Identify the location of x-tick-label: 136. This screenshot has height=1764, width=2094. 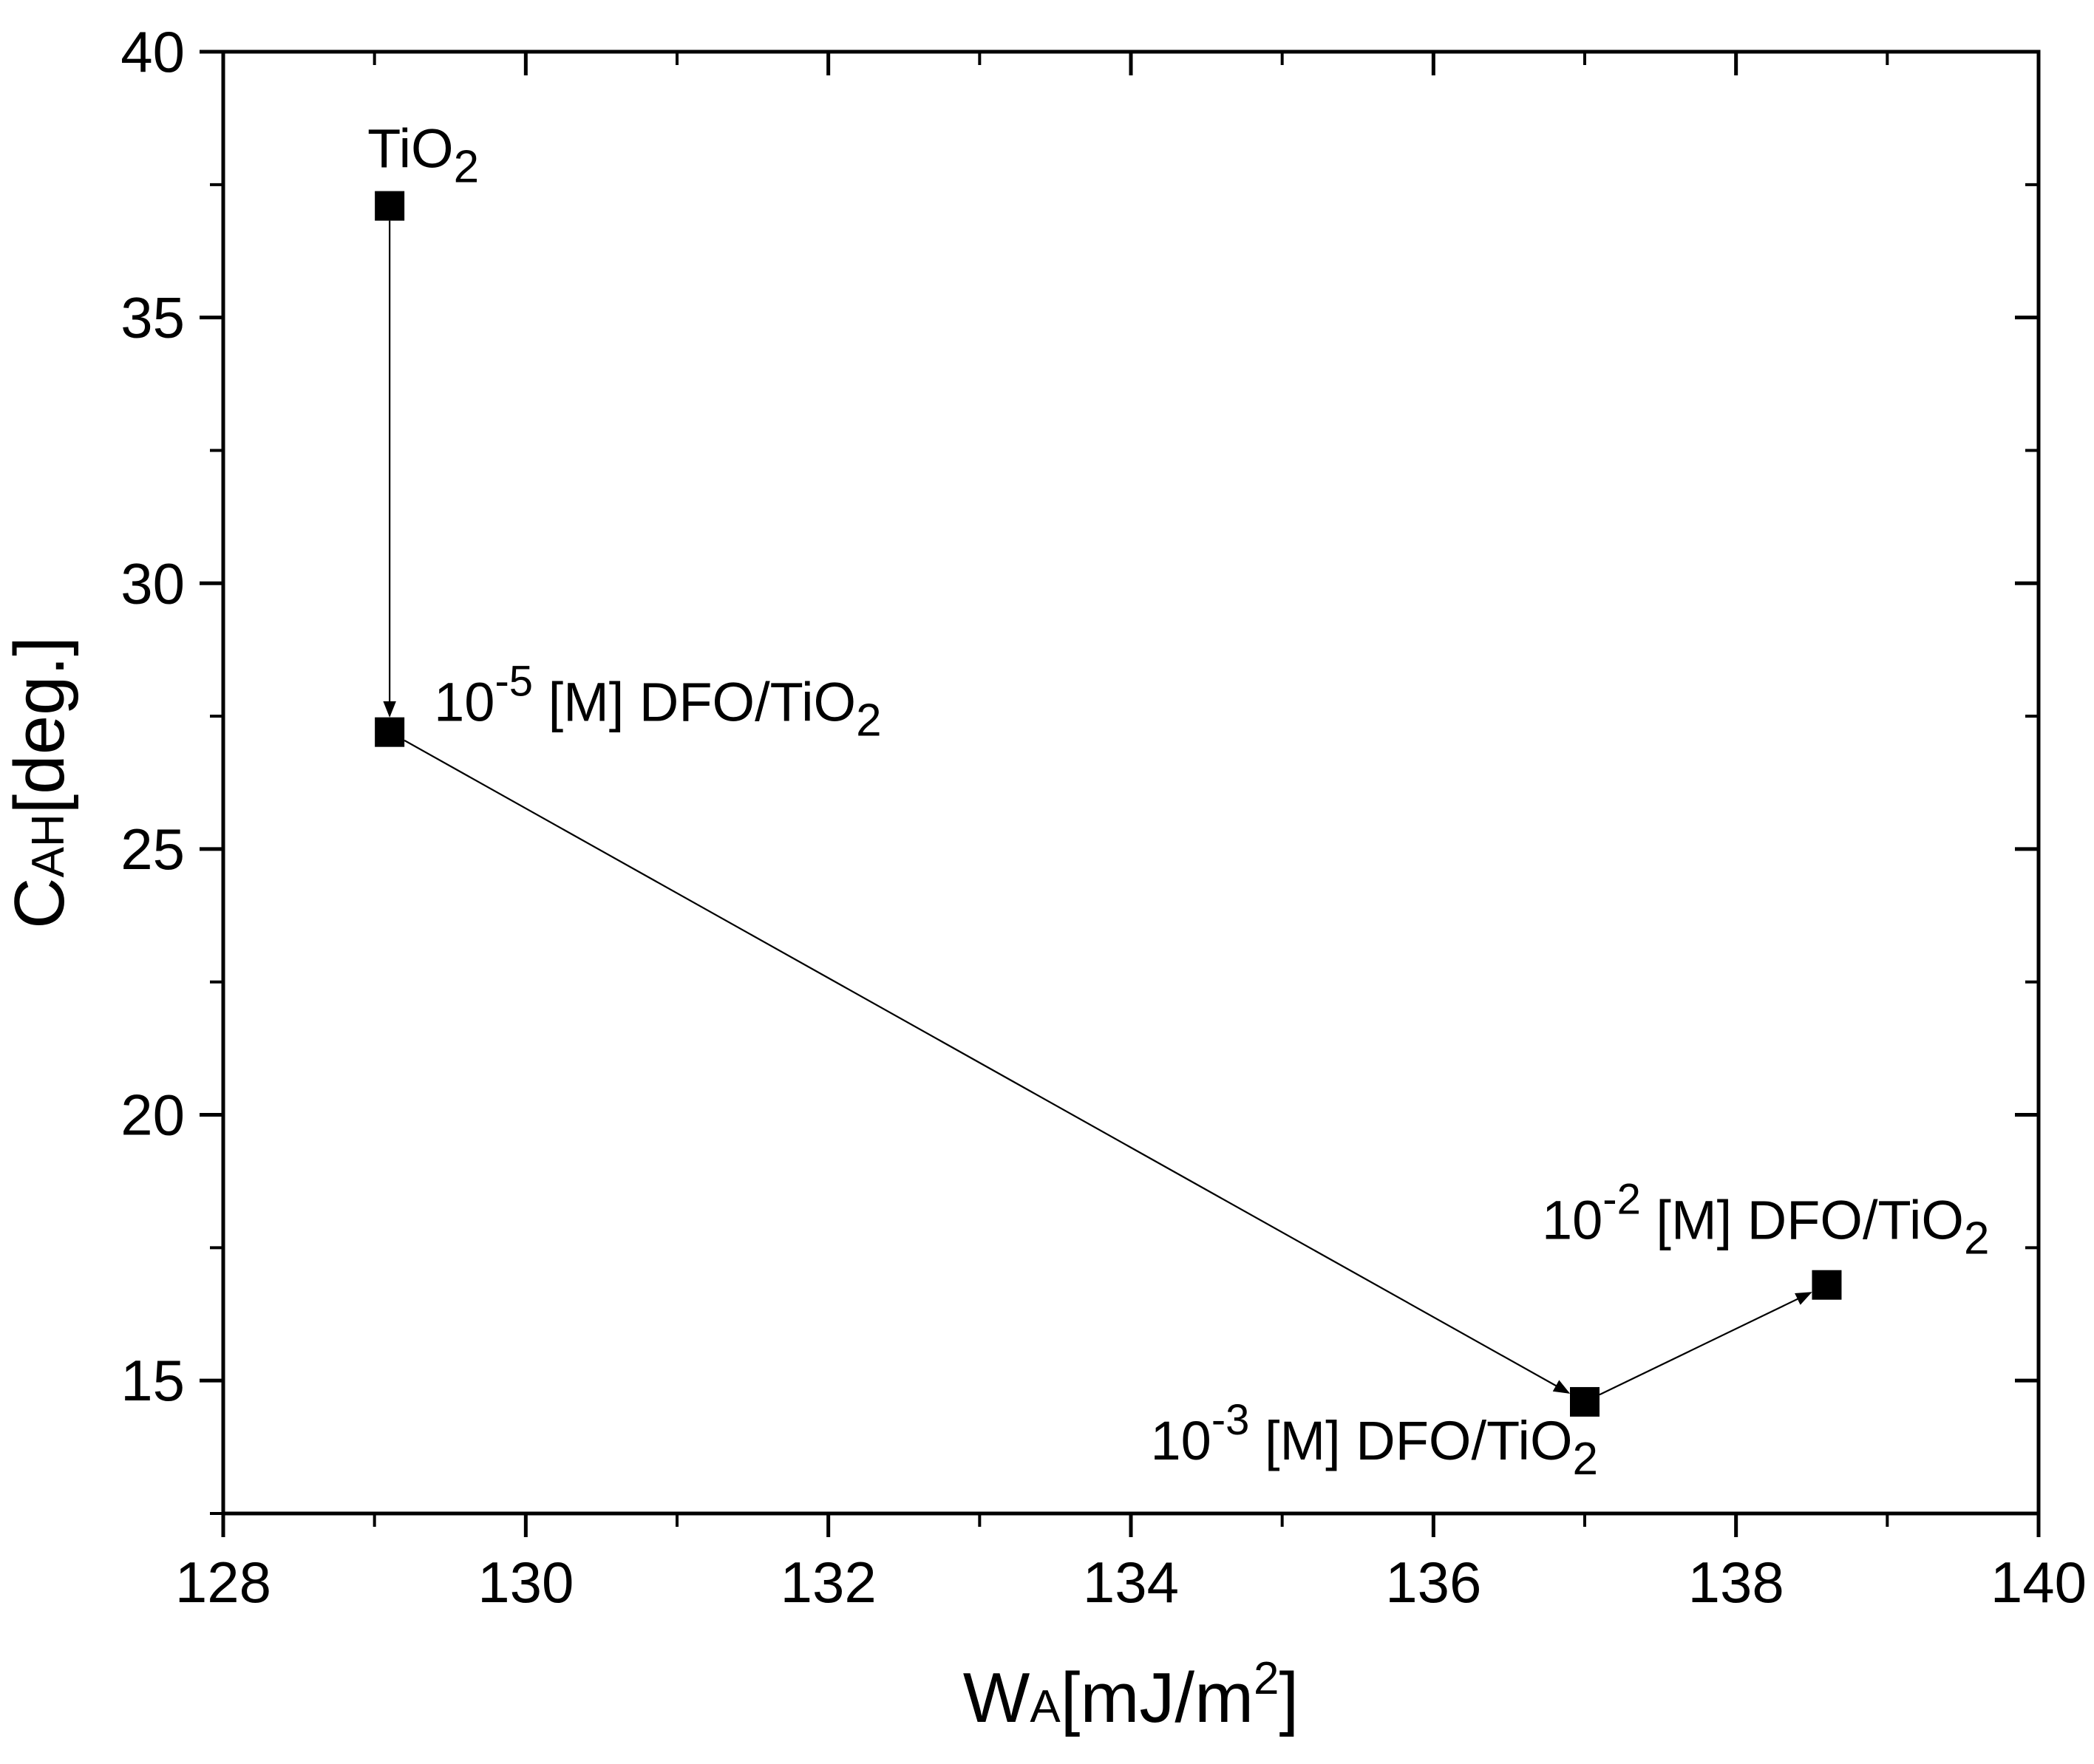
(1433, 1582).